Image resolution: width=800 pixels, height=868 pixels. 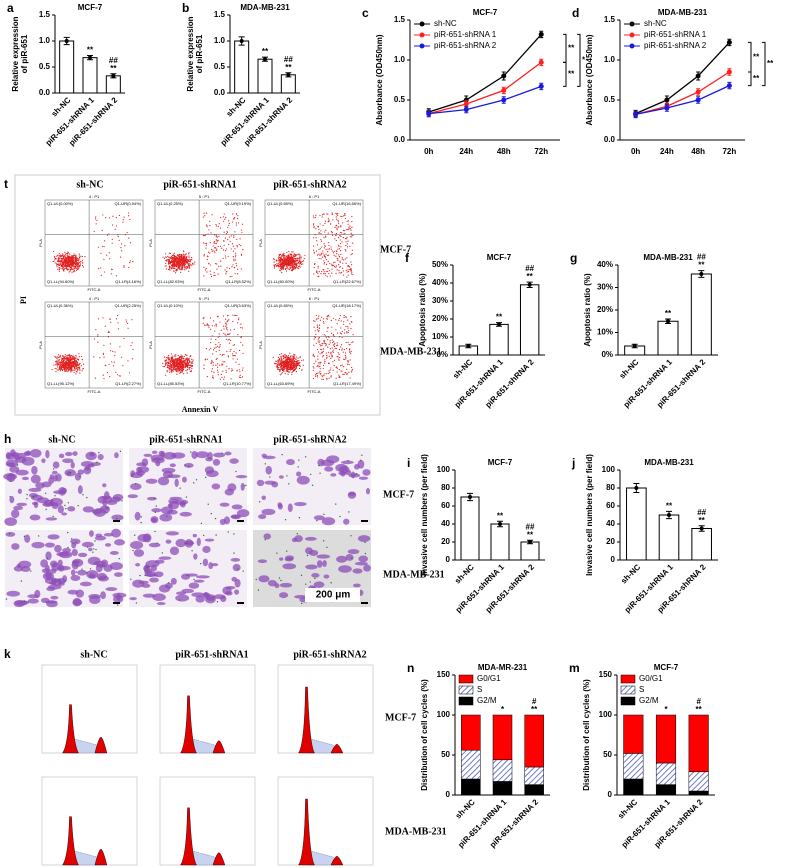 I want to click on legend-label: G0/G1, so click(x=489, y=678).